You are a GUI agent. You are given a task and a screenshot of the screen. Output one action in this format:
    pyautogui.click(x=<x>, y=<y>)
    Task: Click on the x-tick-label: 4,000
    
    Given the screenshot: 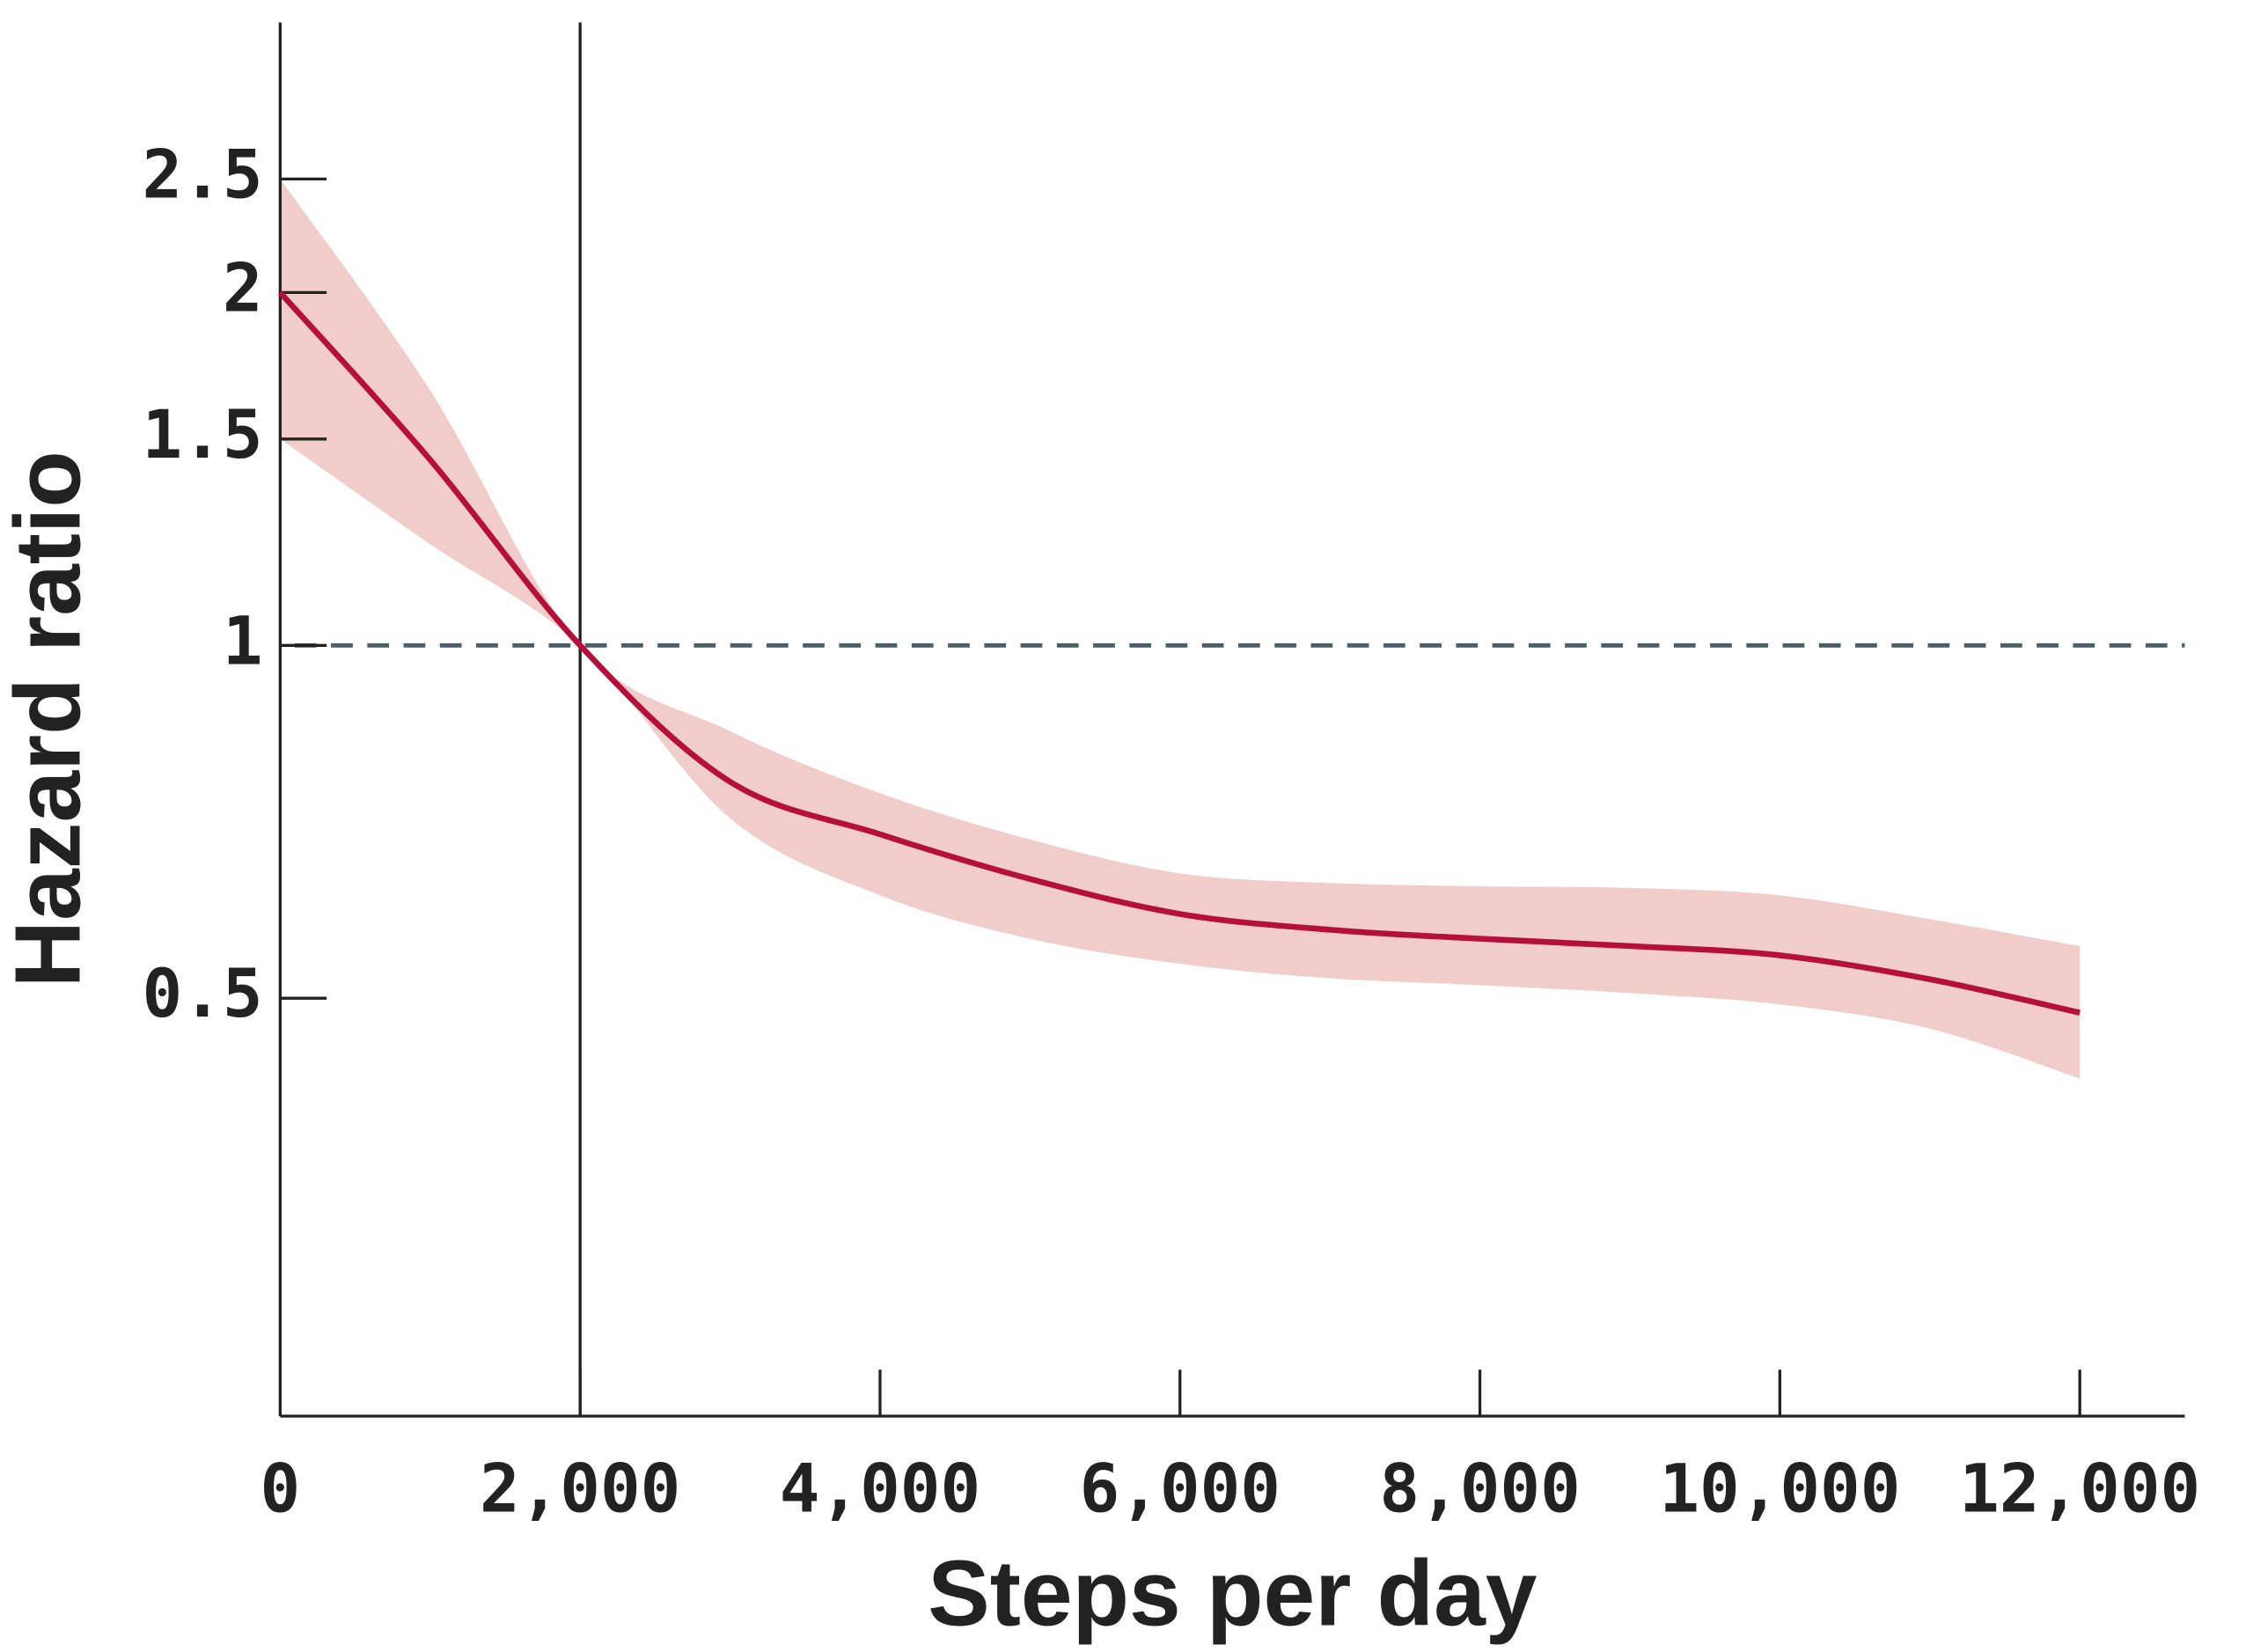 What is the action you would take?
    pyautogui.click(x=880, y=1488)
    